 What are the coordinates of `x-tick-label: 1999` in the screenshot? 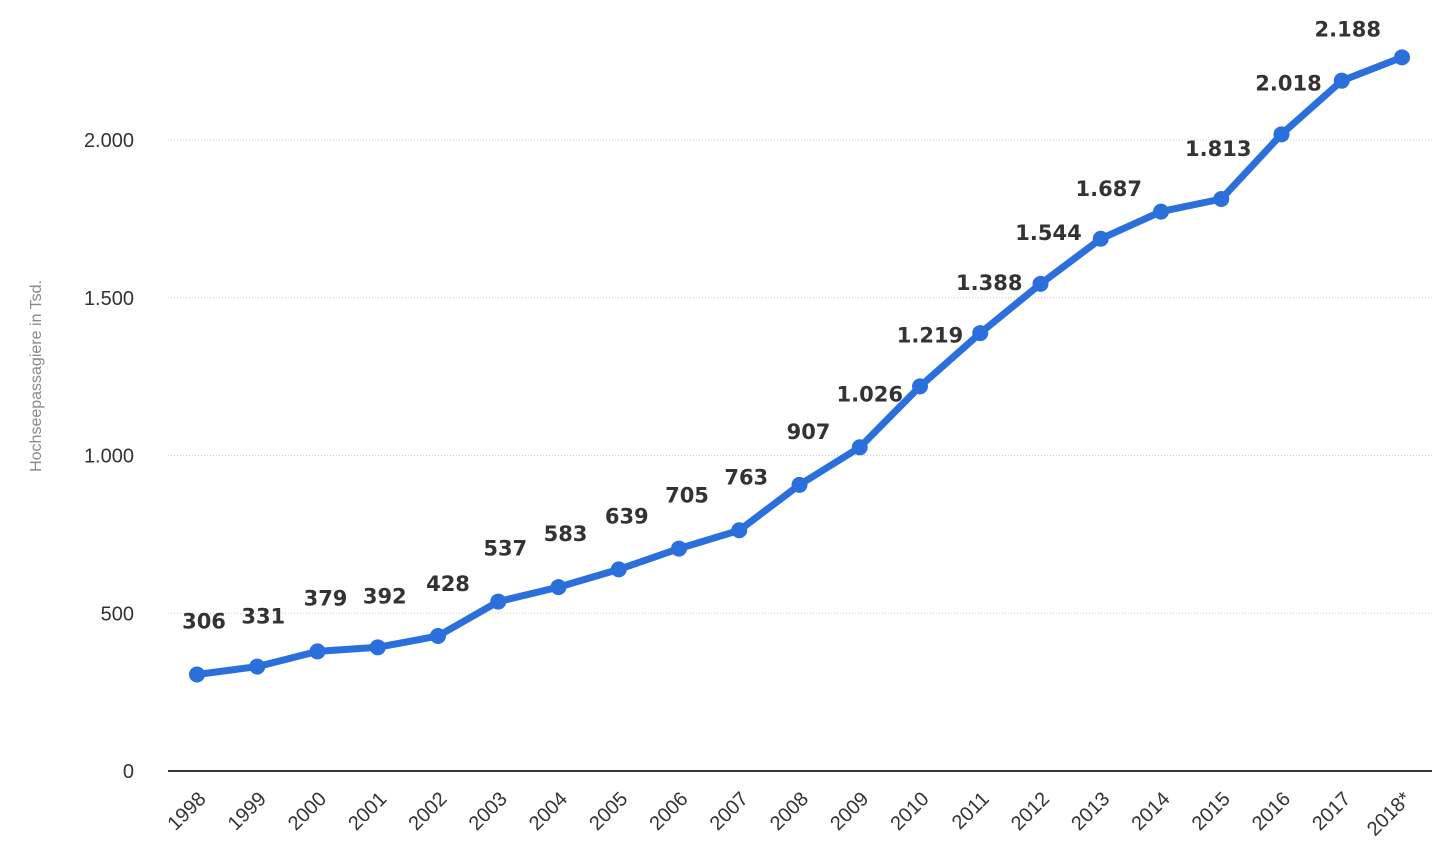 It's located at (247, 811).